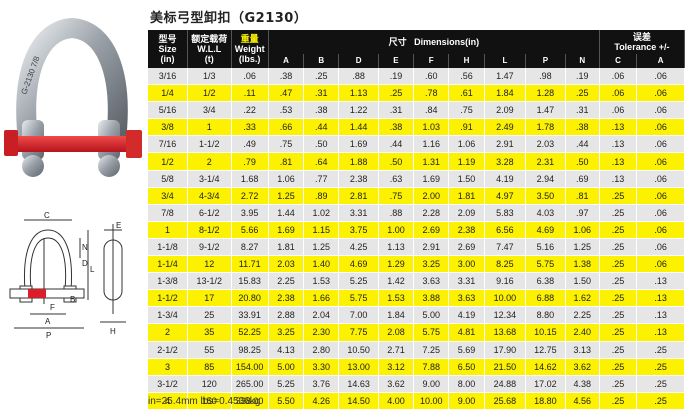 This screenshot has height=417, width=687. Describe the element at coordinates (505, 367) in the screenshot. I see `table-cell: 21.50` at that location.